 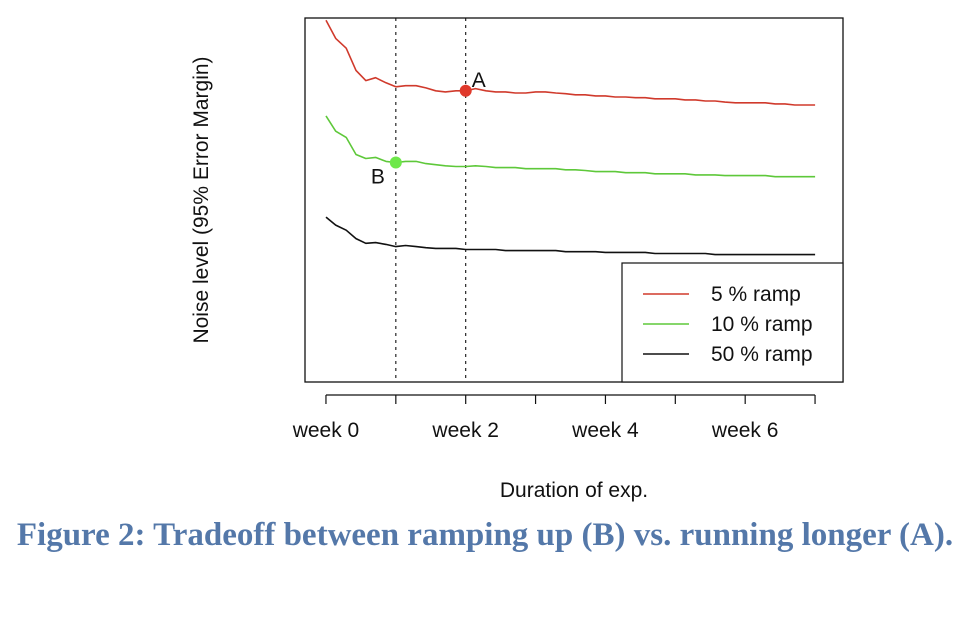 I want to click on x-axis-label: Duration of exp., so click(x=574, y=490).